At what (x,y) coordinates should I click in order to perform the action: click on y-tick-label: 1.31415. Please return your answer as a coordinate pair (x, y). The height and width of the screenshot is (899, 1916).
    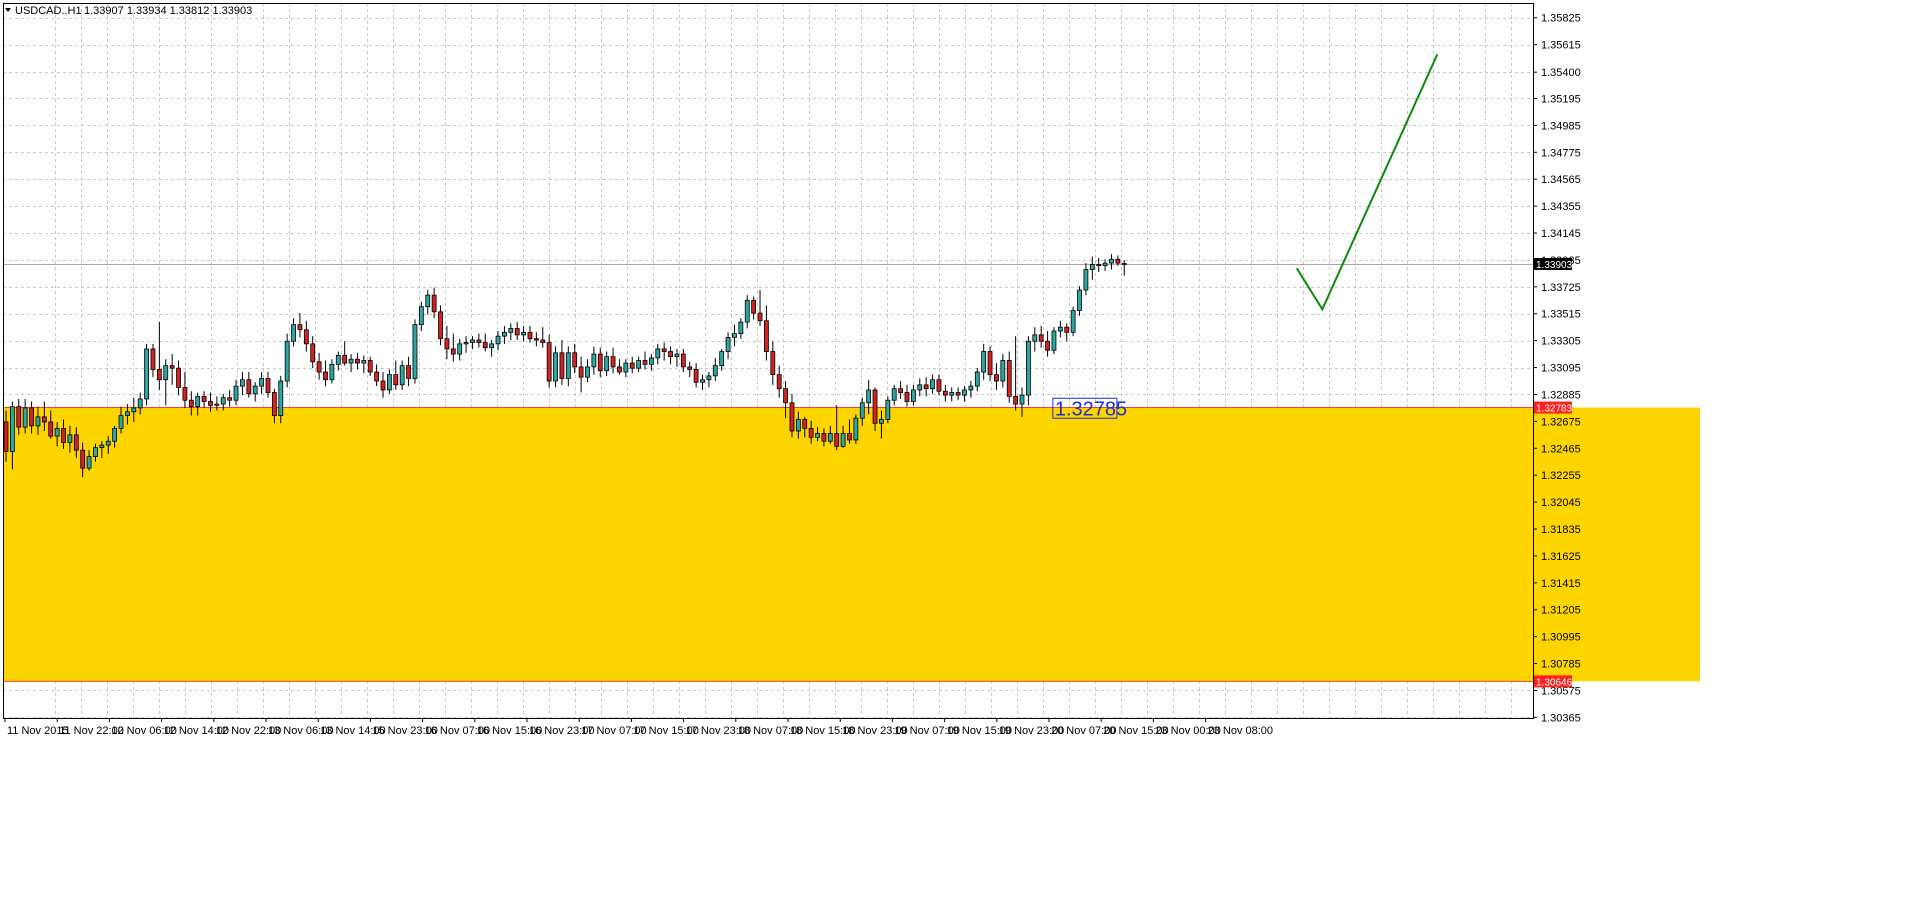
    Looking at the image, I should click on (1561, 584).